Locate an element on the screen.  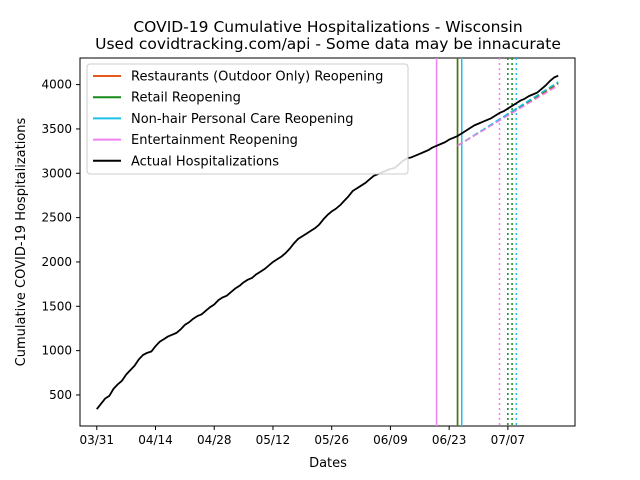
y-tick-label: 4000 is located at coordinates (56, 85).